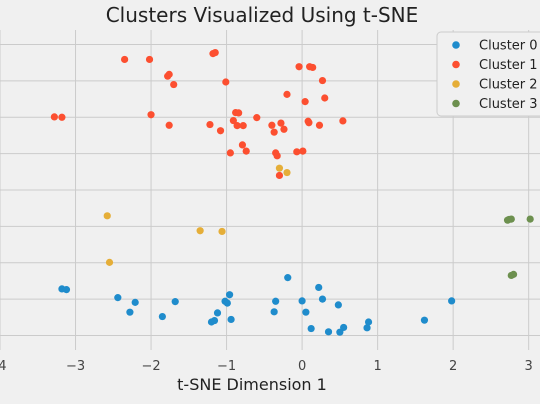 The image size is (540, 404). Describe the element at coordinates (266, 366) in the screenshot. I see `ticks-layer: -4 −3 −2 −1 0 1 2 3` at that location.